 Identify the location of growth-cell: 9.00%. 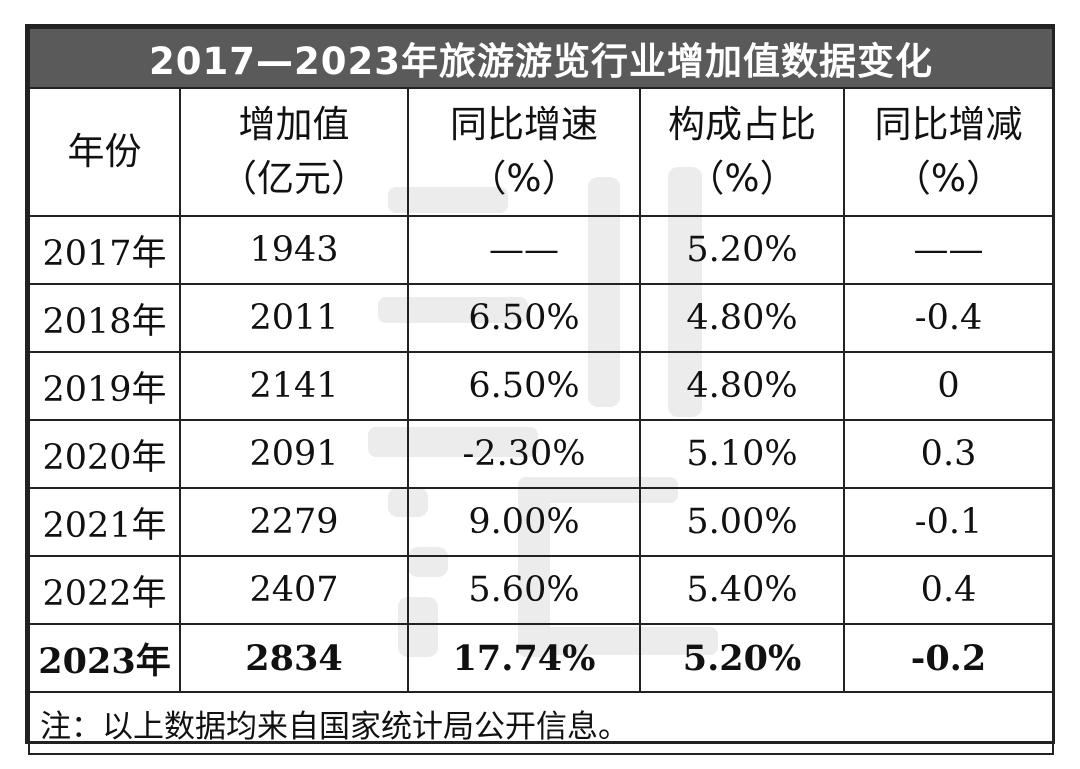
(524, 522).